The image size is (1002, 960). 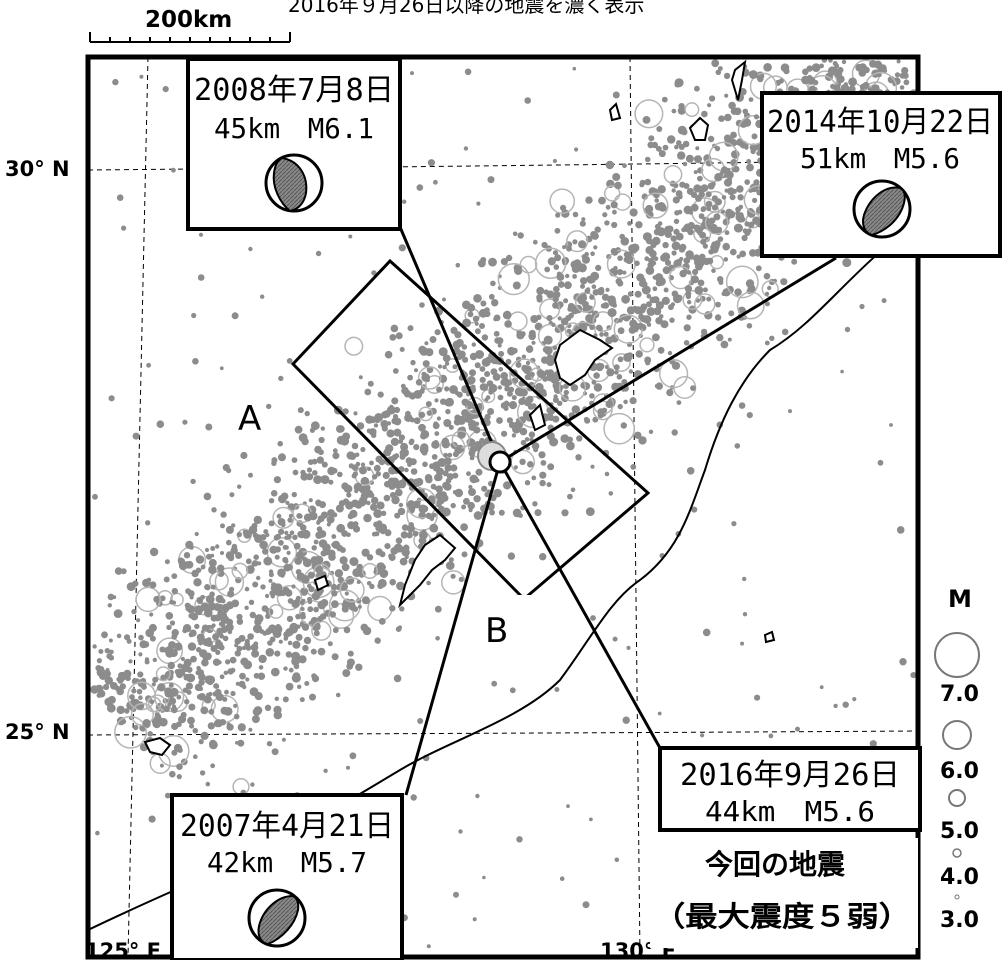 What do you see at coordinates (494, 457) in the screenshot?
I see `epicenter-marker` at bounding box center [494, 457].